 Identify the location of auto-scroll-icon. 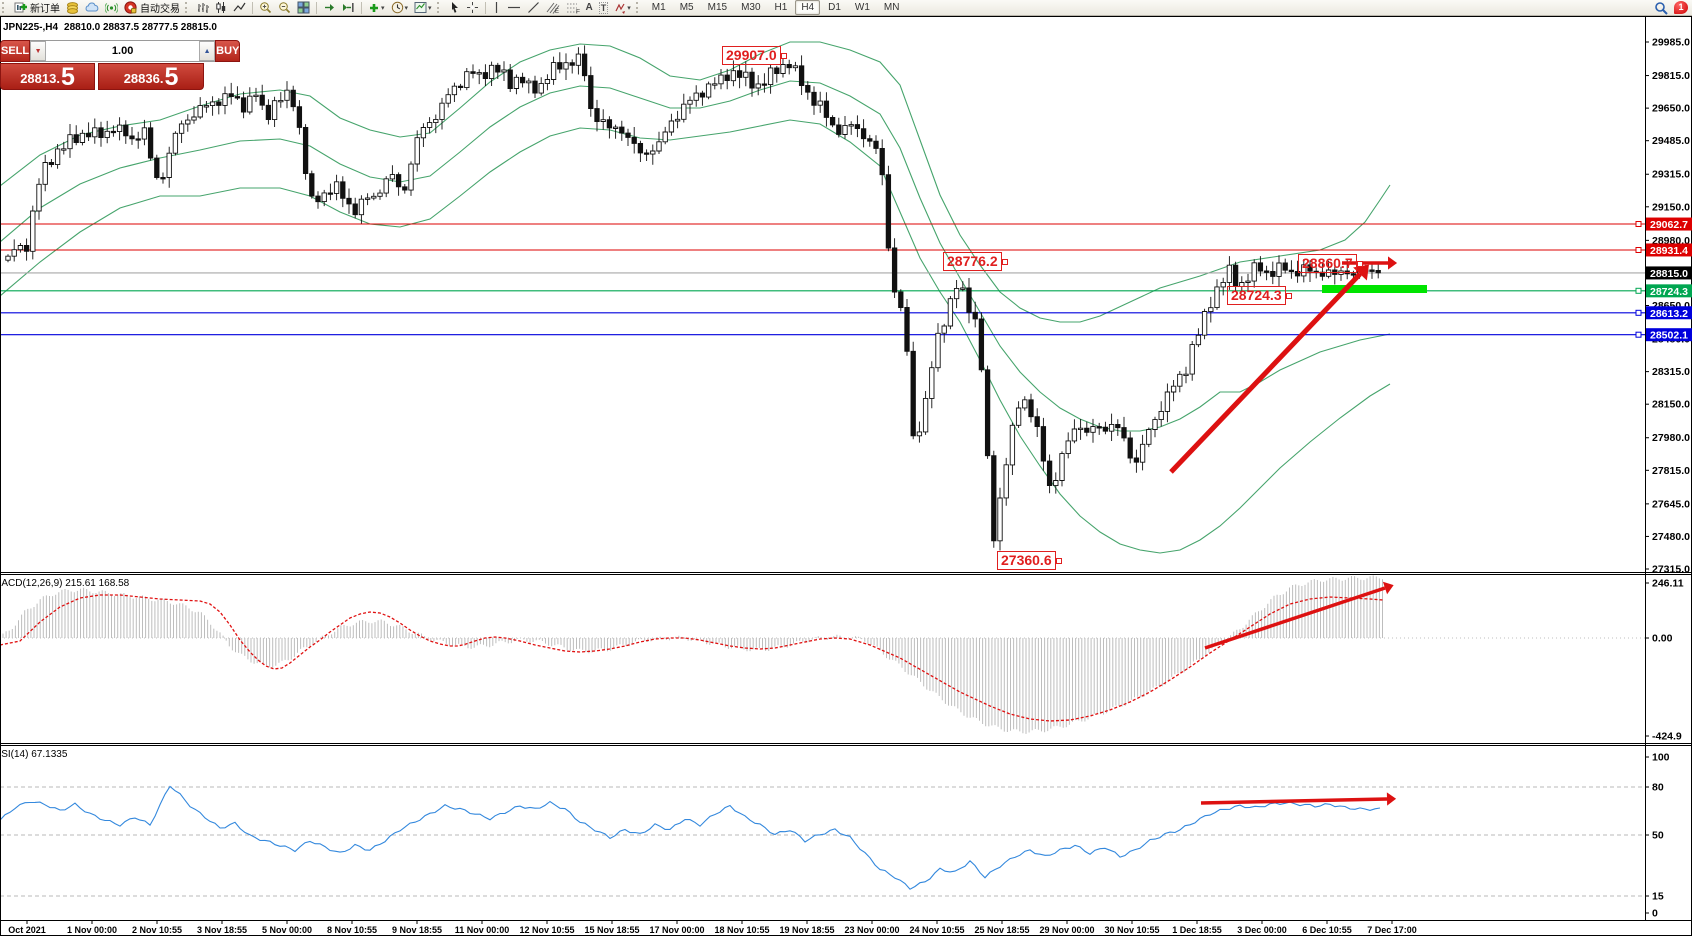
(329, 8).